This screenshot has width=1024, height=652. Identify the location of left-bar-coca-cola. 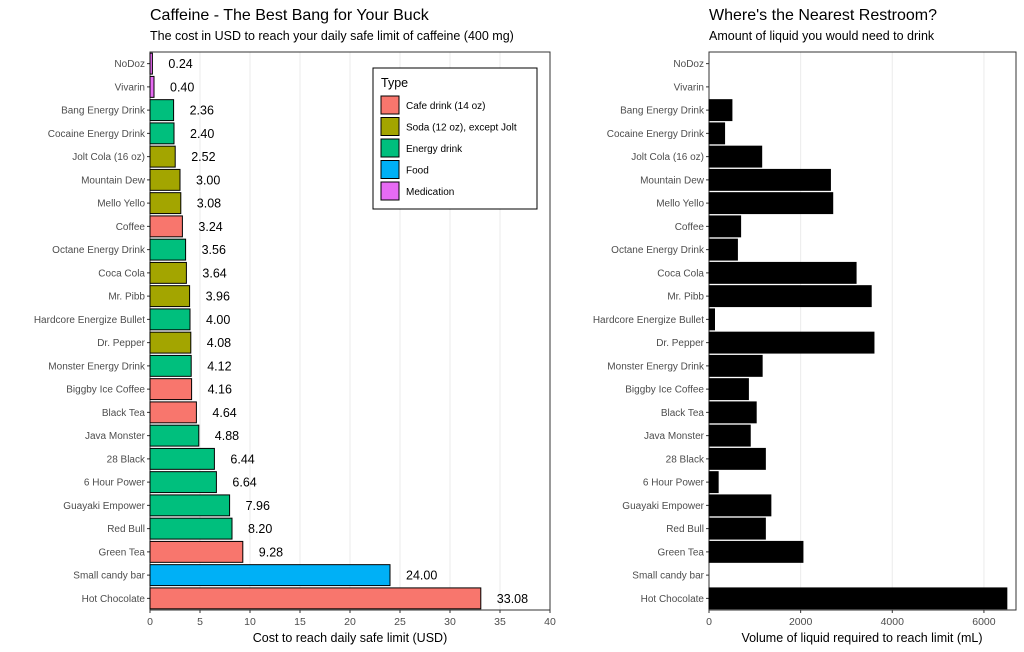
(168, 272).